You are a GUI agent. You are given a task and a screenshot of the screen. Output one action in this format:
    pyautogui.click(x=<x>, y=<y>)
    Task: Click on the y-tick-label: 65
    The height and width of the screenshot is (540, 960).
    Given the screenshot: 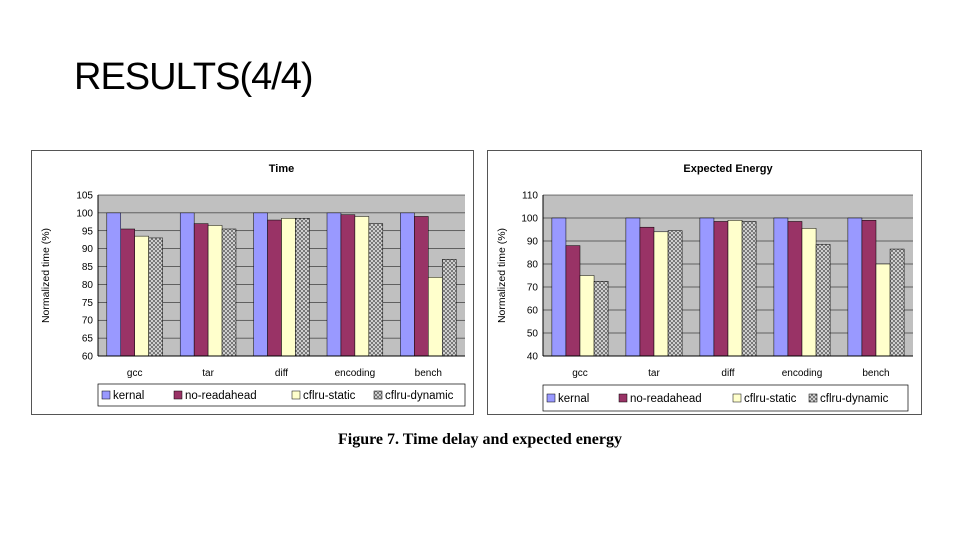 What is the action you would take?
    pyautogui.click(x=88, y=339)
    